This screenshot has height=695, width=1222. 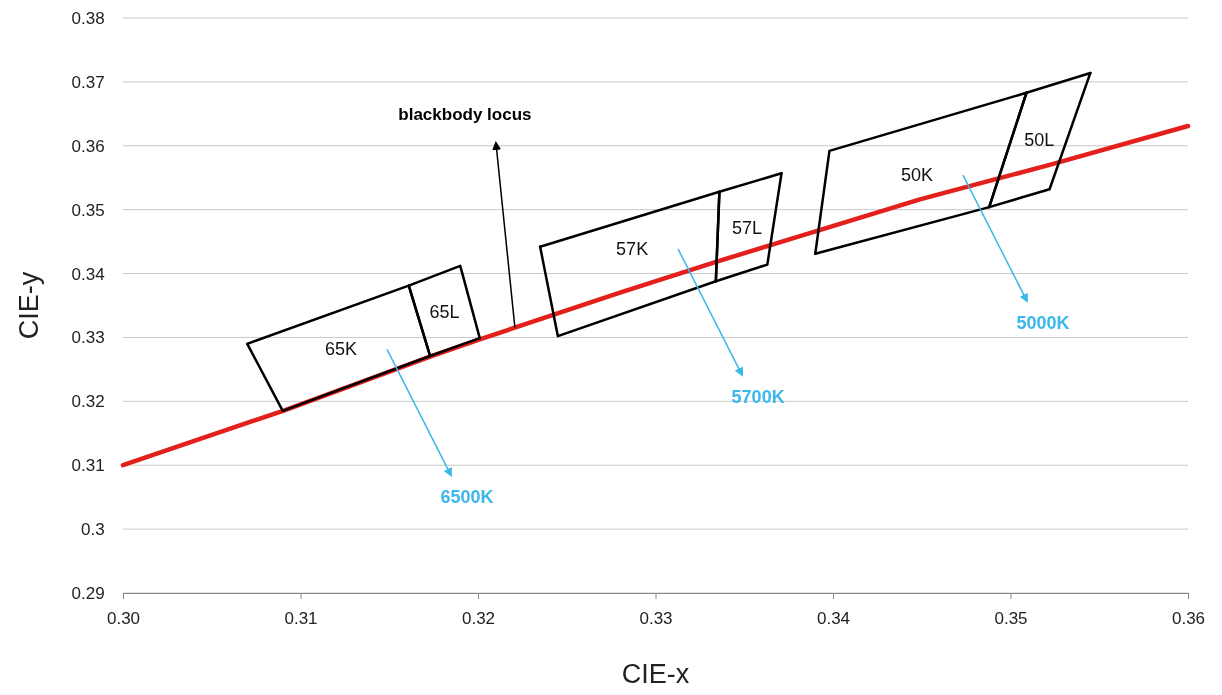 I want to click on x-tick-label: 0.33, so click(x=656, y=619).